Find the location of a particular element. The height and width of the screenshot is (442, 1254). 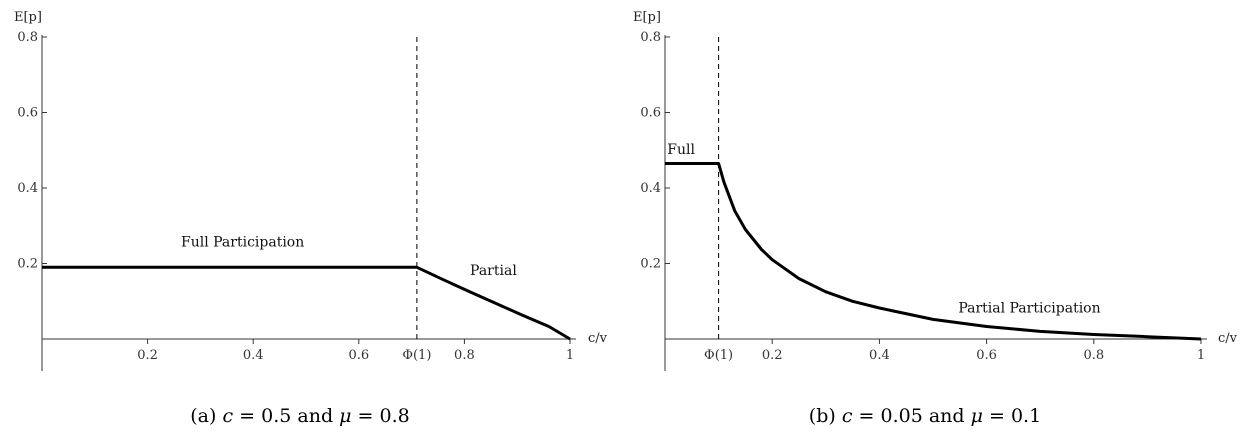

caption-part: (a) is located at coordinates (206, 416).